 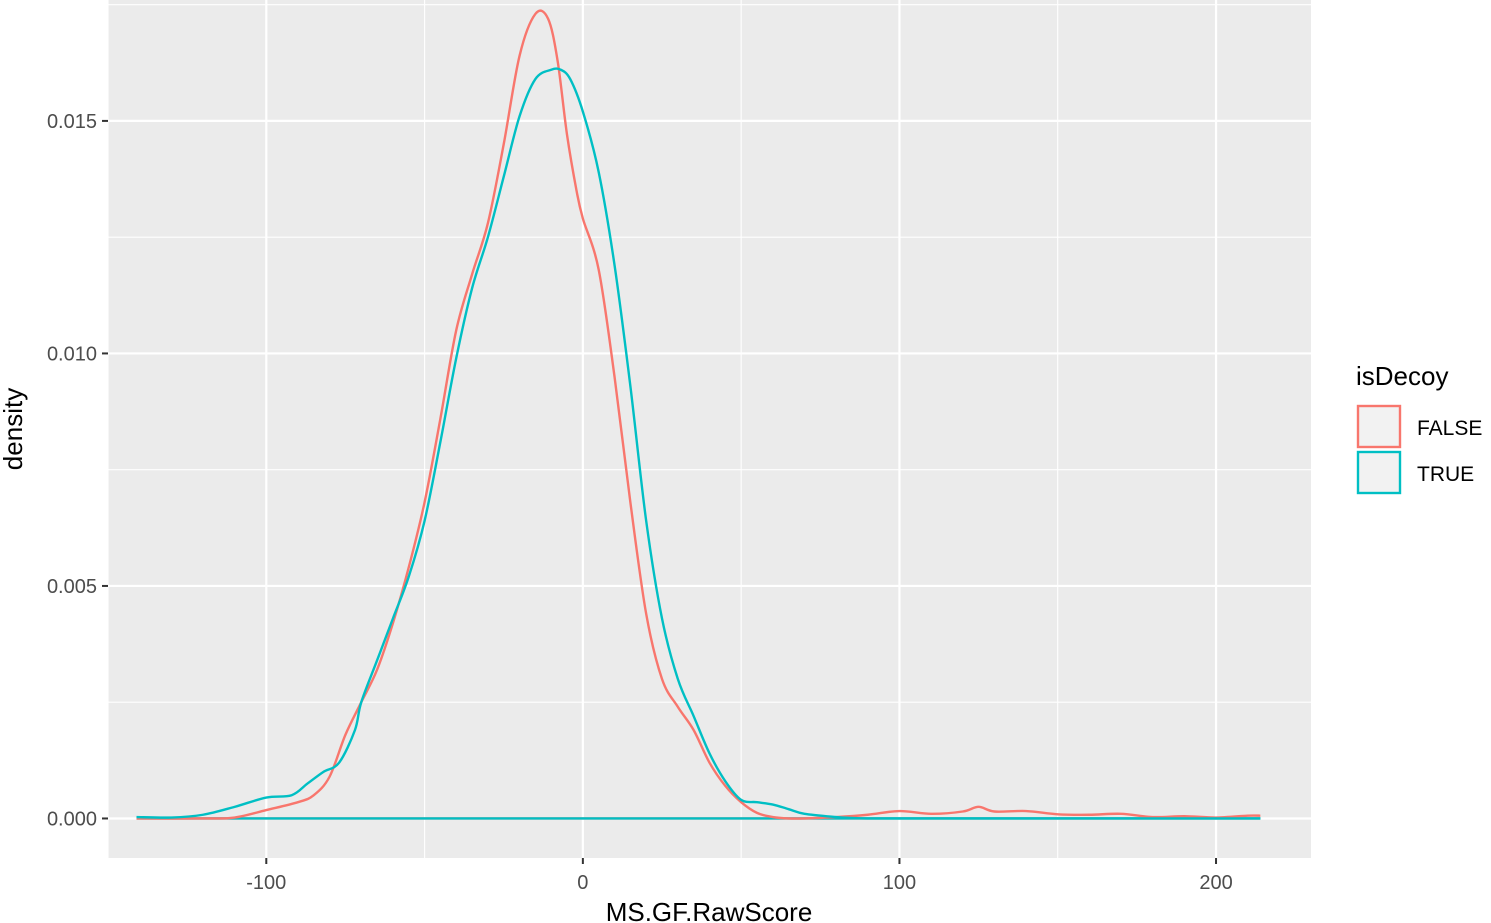 I want to click on y-axis-title: density, so click(x=14, y=429).